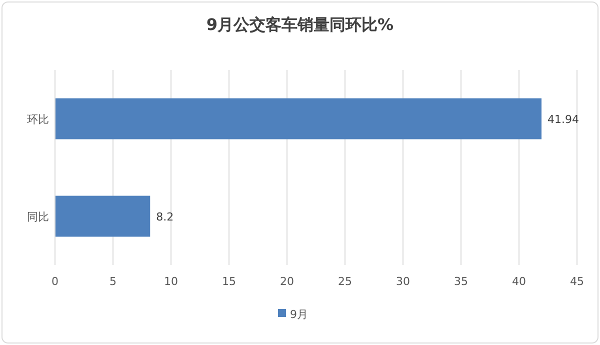 This screenshot has width=600, height=345. What do you see at coordinates (345, 281) in the screenshot?
I see `x-tick-label: 25` at bounding box center [345, 281].